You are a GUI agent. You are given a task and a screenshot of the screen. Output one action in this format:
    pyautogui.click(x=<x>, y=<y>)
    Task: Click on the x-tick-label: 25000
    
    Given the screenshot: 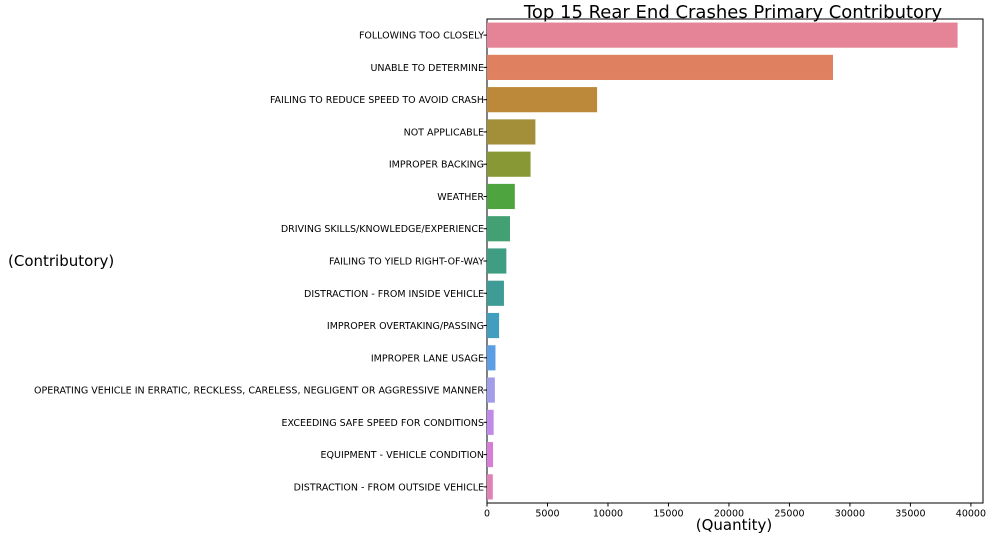 What is the action you would take?
    pyautogui.click(x=789, y=514)
    